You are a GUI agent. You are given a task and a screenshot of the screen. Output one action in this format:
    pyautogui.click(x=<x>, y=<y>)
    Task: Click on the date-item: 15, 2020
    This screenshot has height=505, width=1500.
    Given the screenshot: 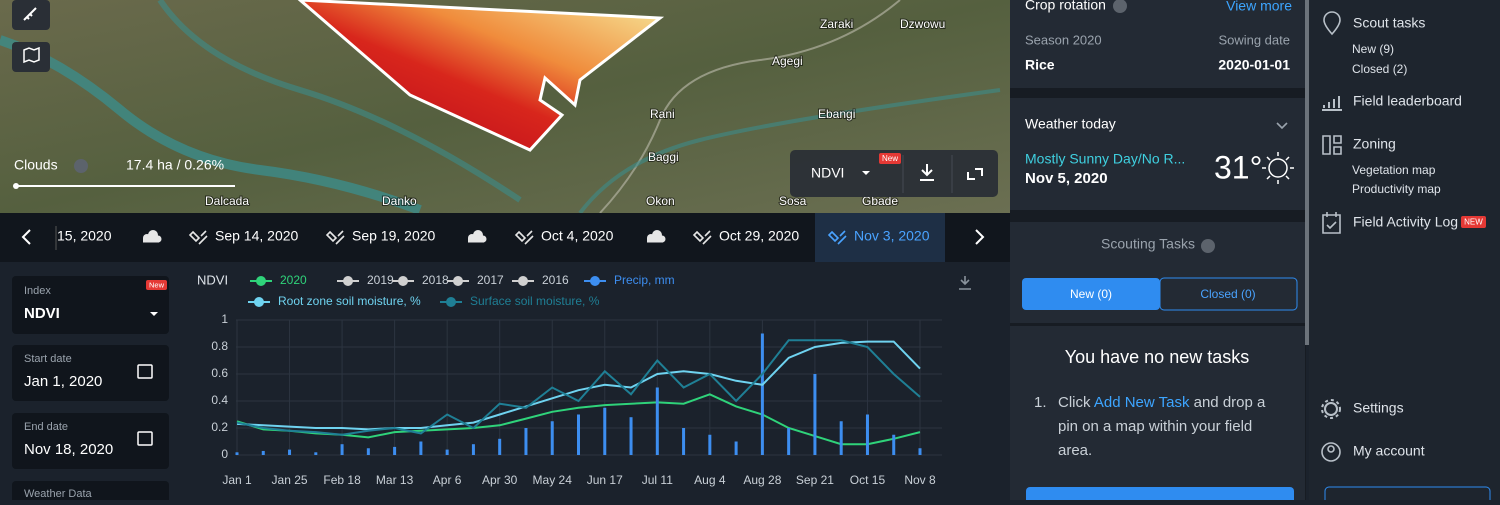 What is the action you would take?
    pyautogui.click(x=84, y=236)
    